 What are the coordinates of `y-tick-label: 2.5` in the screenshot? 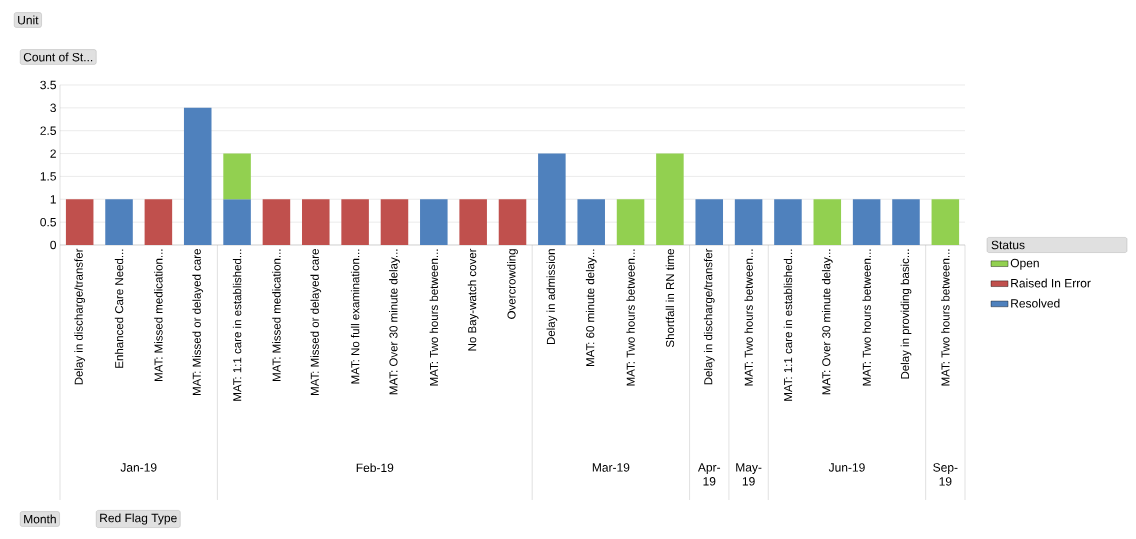 It's located at (48, 130).